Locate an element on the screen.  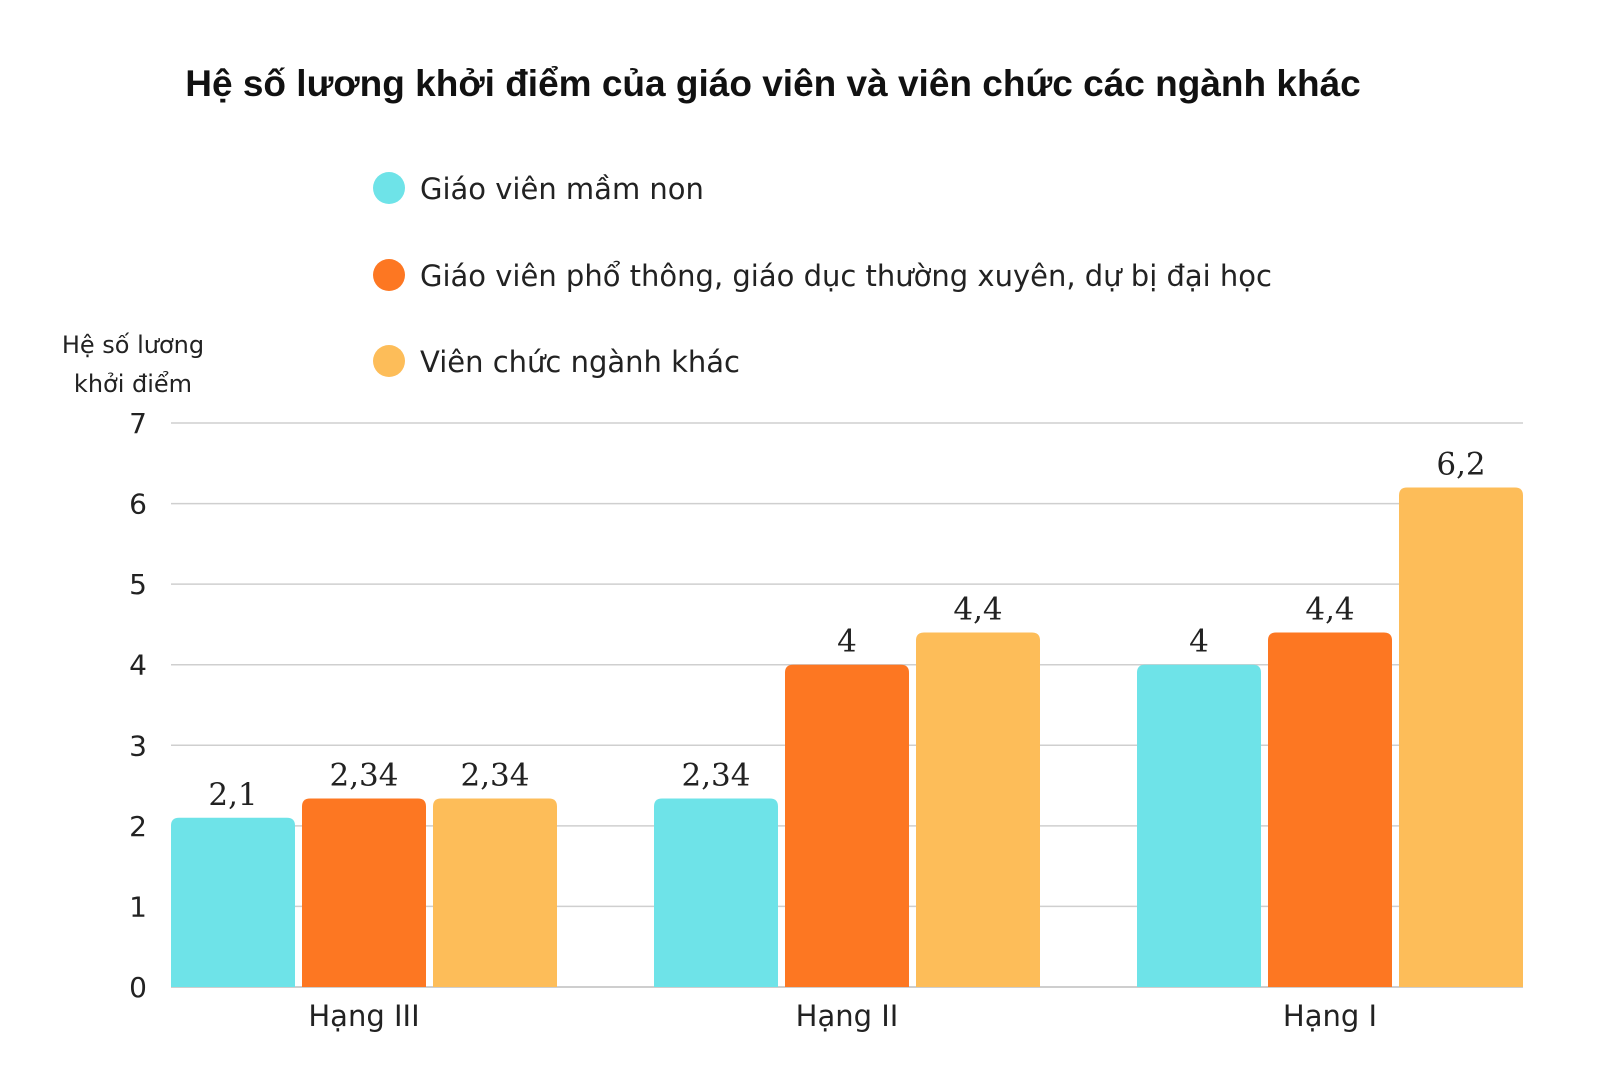
x-category-label-1: Hạng III is located at coordinates (363, 1016).